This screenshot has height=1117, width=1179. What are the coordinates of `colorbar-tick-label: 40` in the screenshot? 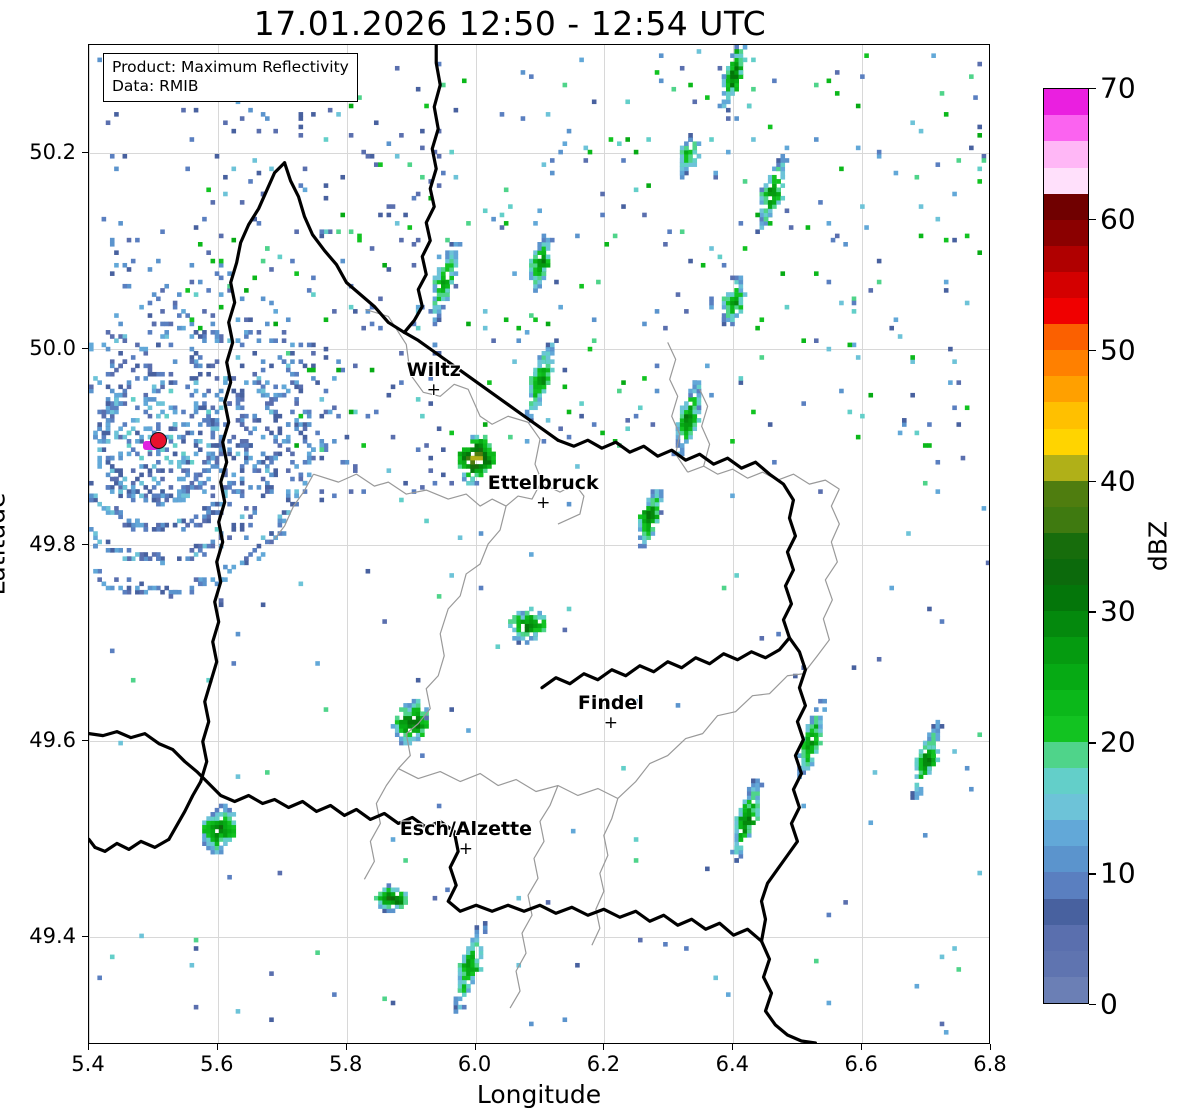 It's located at (1118, 481).